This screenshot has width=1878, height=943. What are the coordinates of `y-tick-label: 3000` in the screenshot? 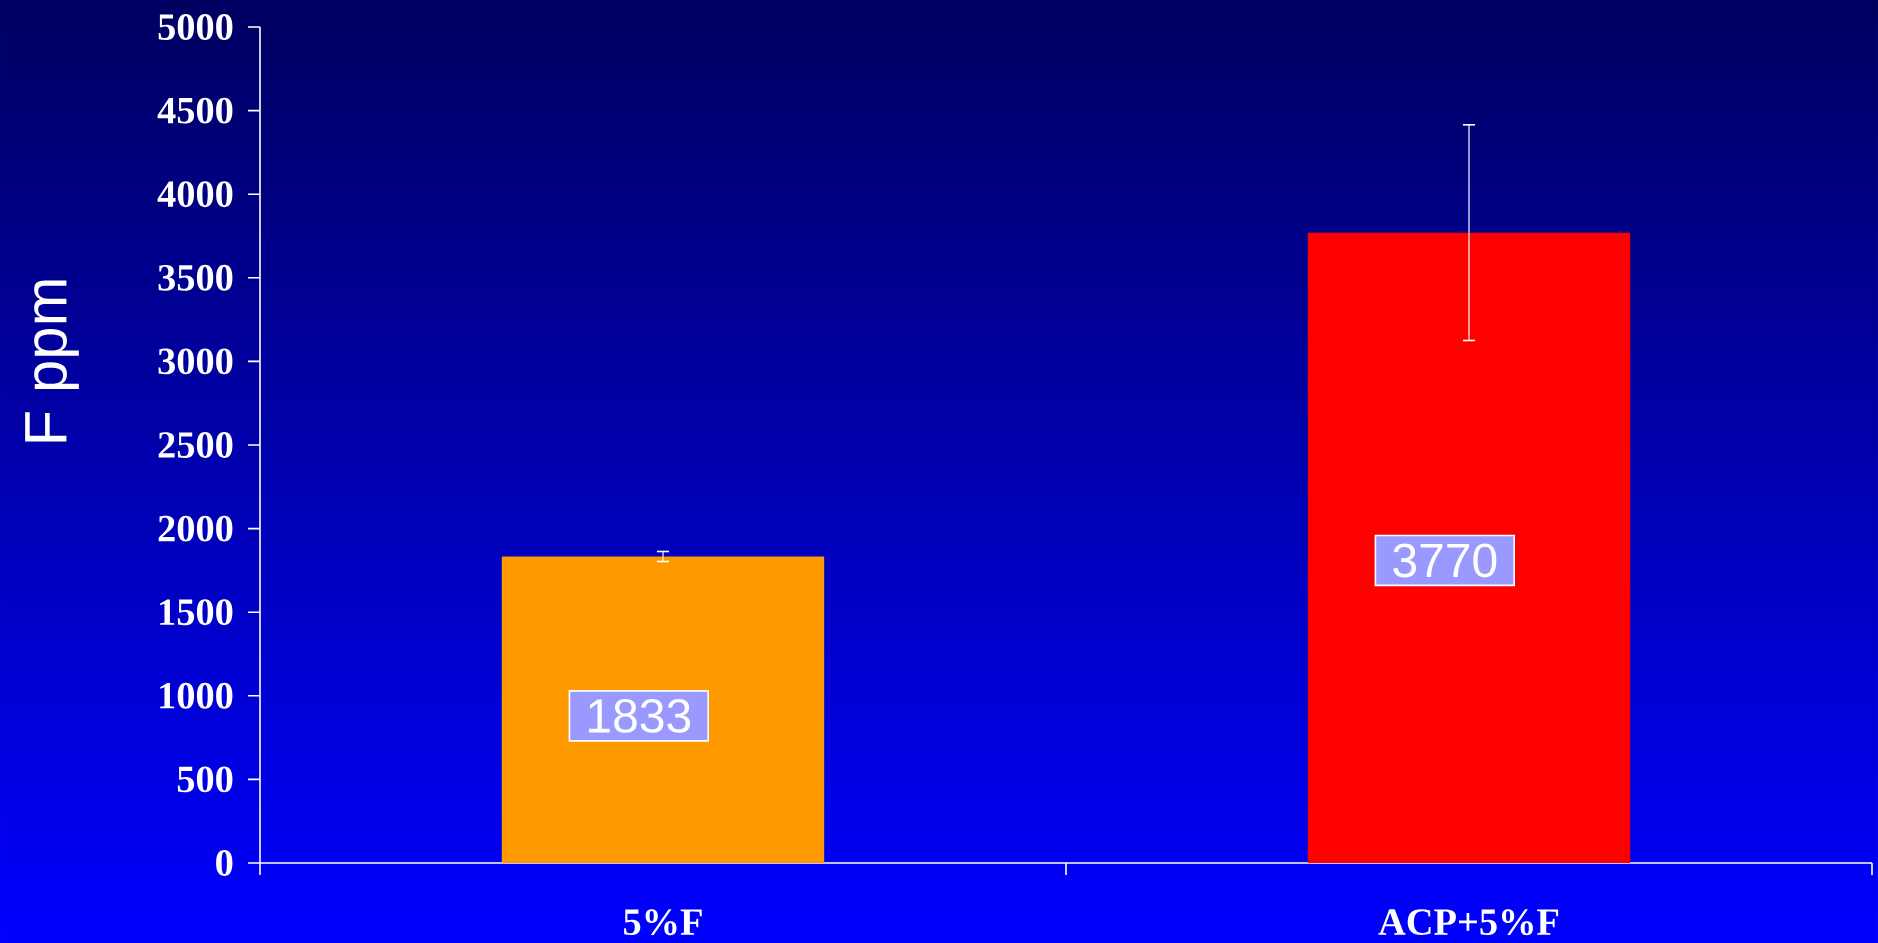 It's located at (195, 361).